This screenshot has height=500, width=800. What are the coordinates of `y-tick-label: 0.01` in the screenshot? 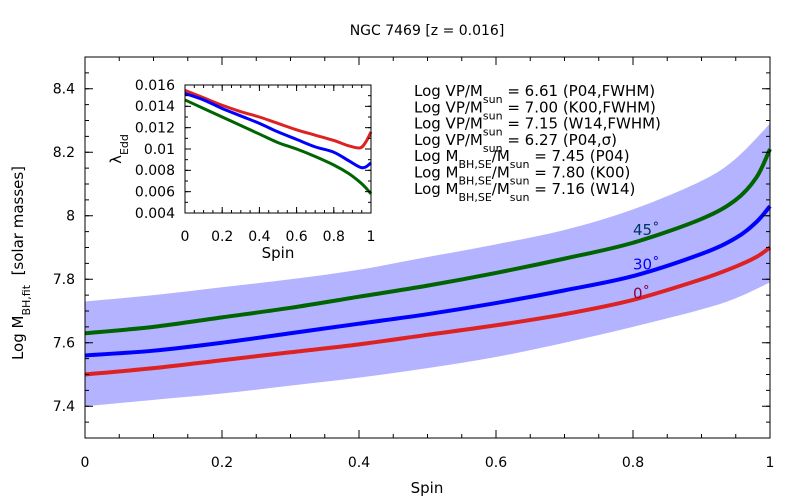 It's located at (159, 150).